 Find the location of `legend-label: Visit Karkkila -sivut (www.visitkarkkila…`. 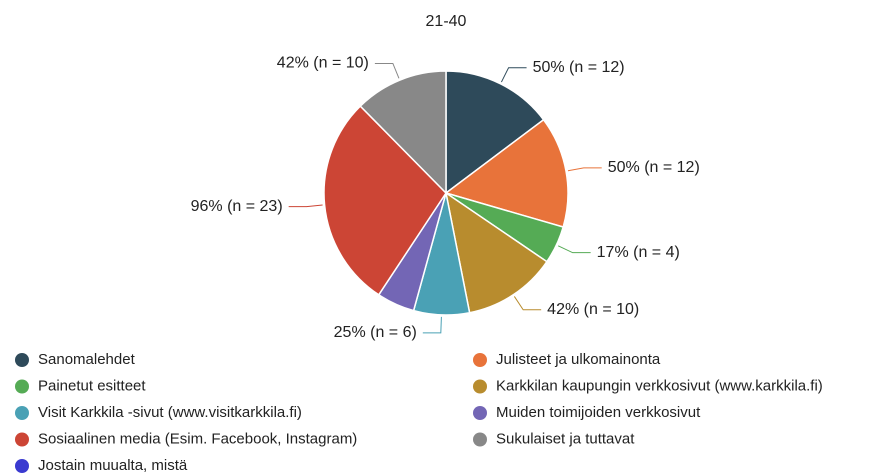

legend-label: Visit Karkkila -sivut (www.visitkarkkila… is located at coordinates (170, 412).